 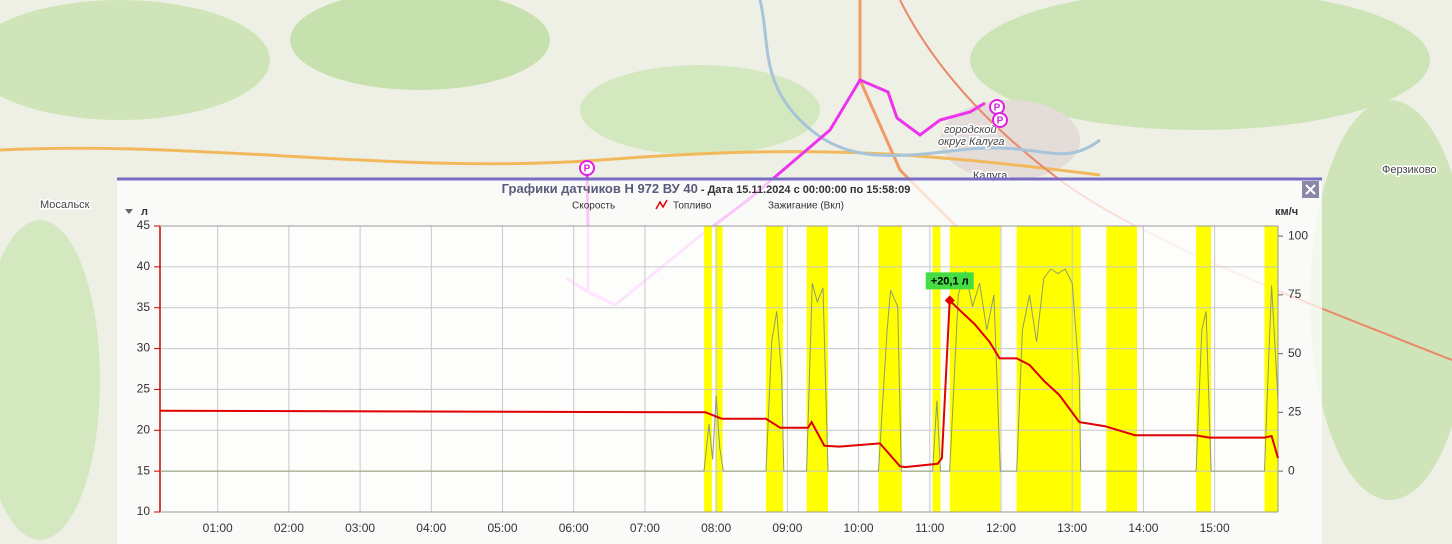 What do you see at coordinates (129, 211) in the screenshot?
I see `collapse-arrow` at bounding box center [129, 211].